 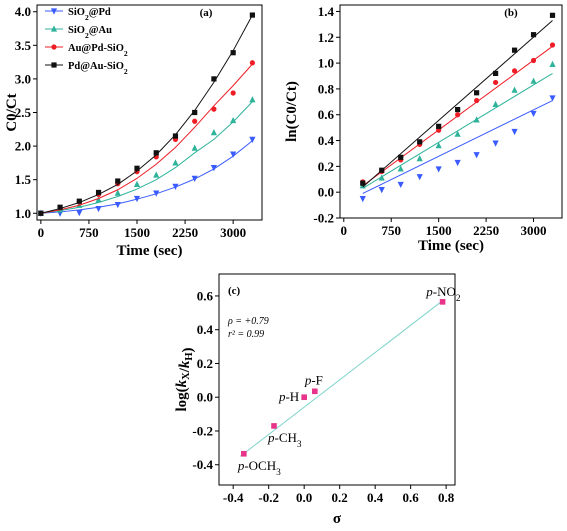 What do you see at coordinates (443, 294) in the screenshot?
I see `point-label: p-NO2` at bounding box center [443, 294].